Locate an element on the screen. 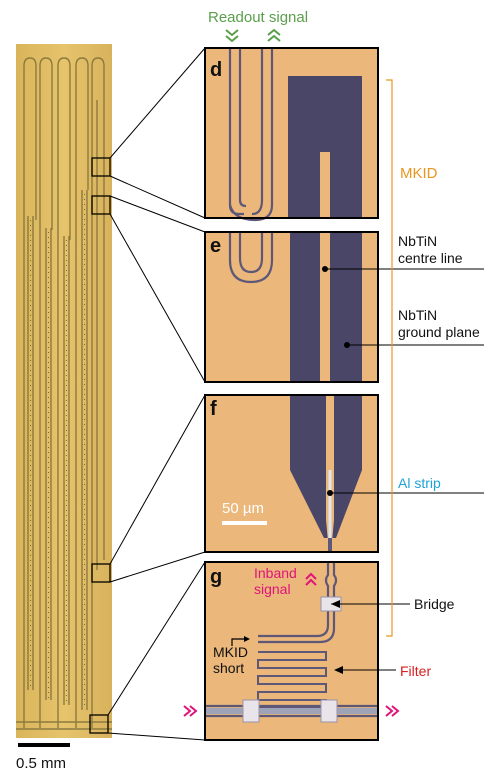 The width and height of the screenshot is (490, 774). panel-e-slot is located at coordinates (325, 307).